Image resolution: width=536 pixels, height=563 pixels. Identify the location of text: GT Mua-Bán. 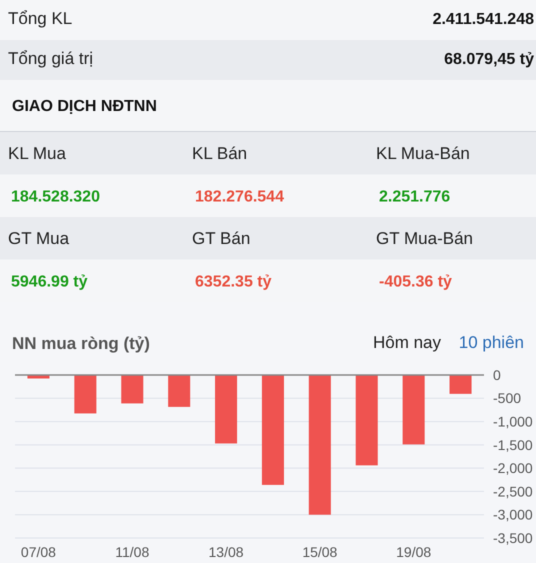
(425, 238).